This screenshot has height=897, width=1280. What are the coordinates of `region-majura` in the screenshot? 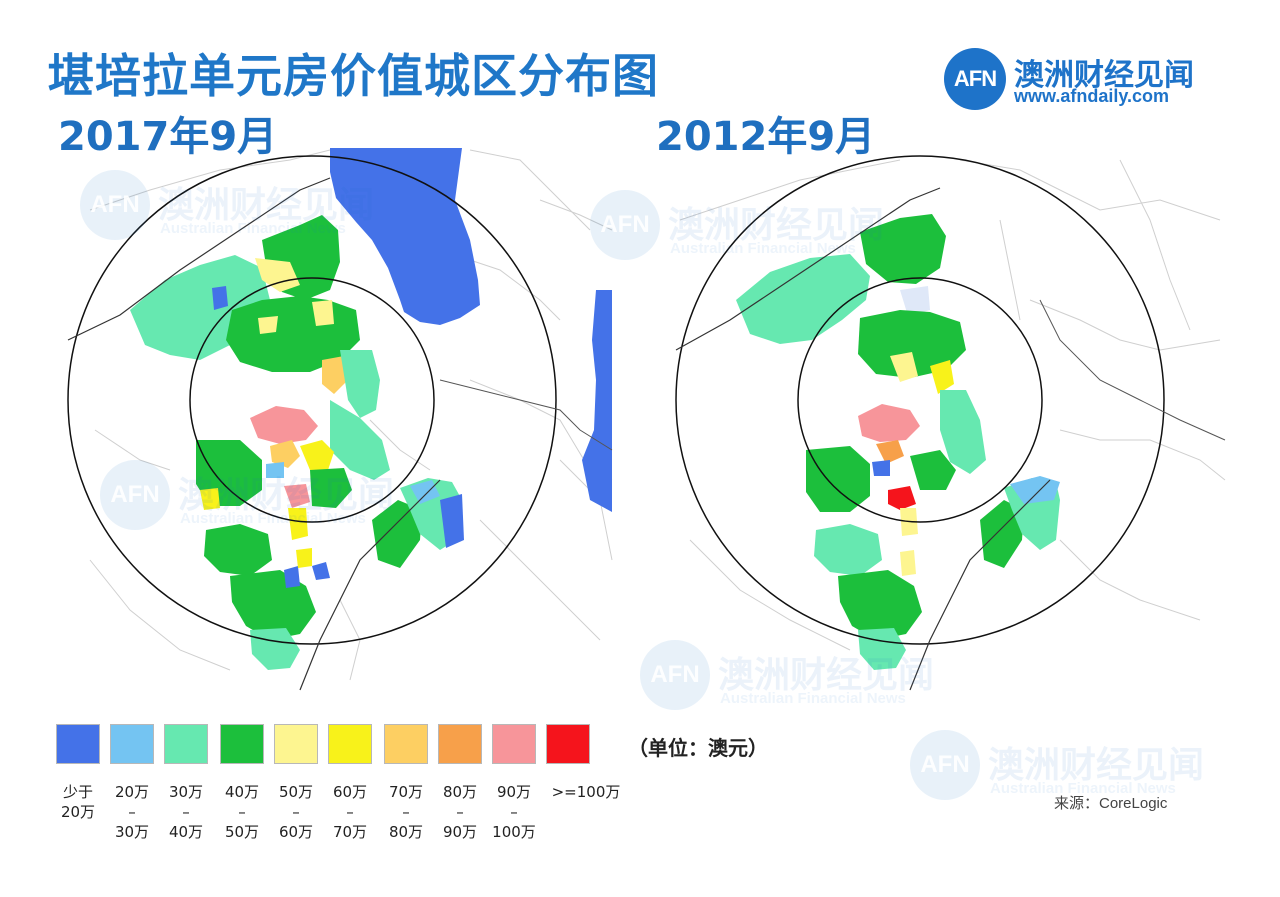 It's located at (360, 440).